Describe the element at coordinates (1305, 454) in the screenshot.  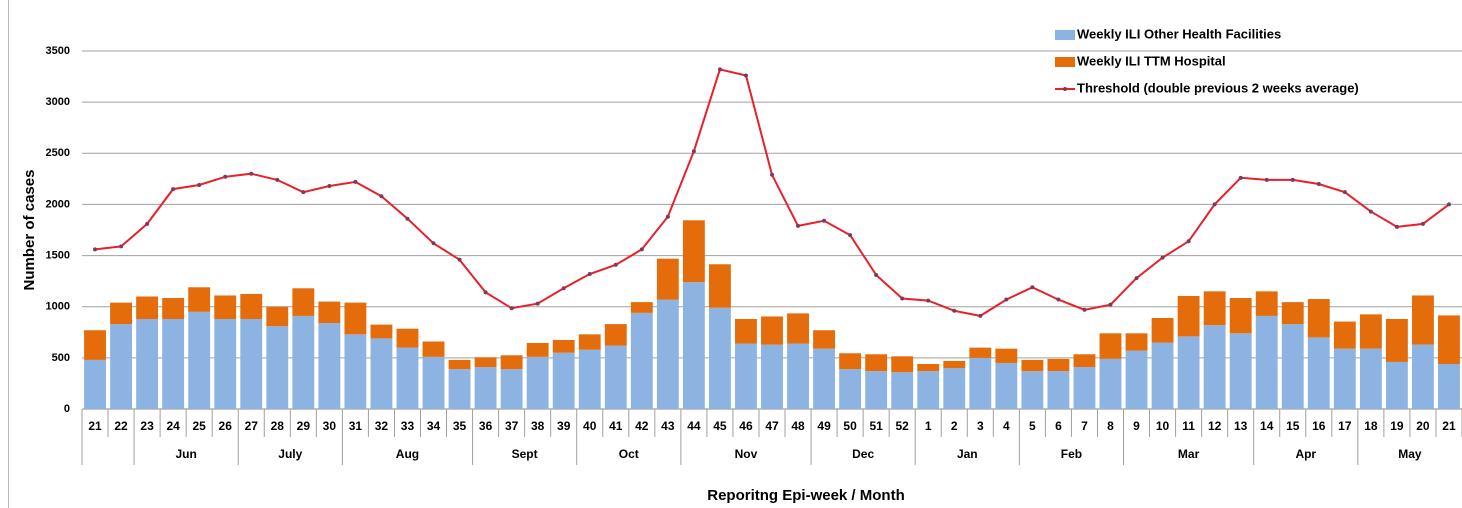
I see `month-label: Apr` at that location.